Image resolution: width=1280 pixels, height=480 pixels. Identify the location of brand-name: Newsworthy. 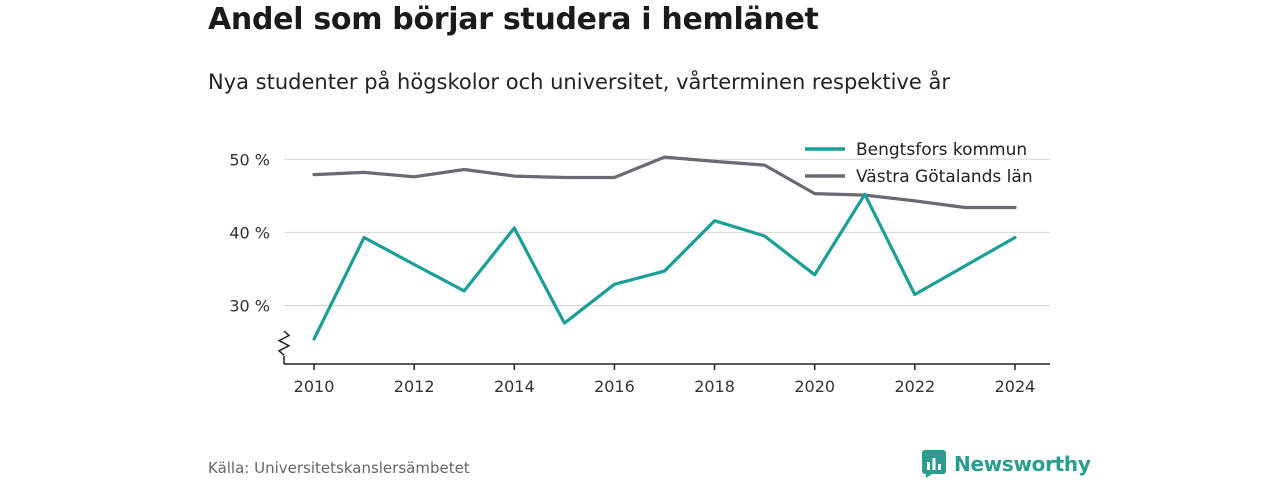
(1022, 464).